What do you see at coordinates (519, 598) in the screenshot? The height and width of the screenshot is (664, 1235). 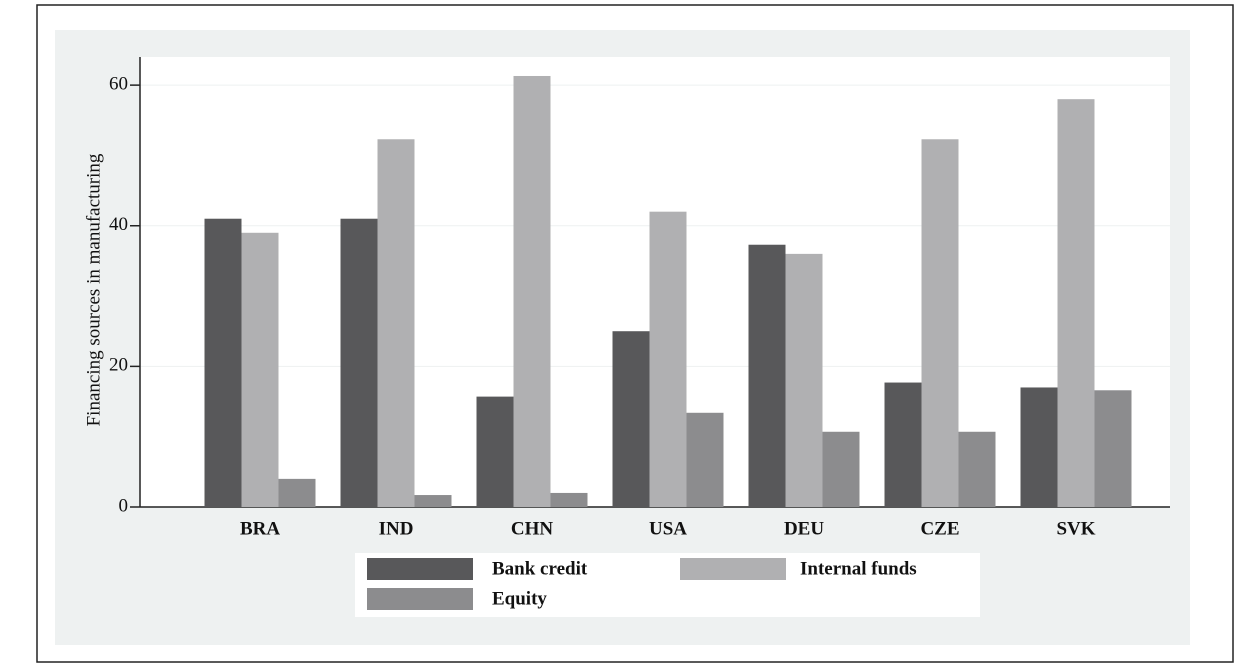 I see `legend-label: Equity` at bounding box center [519, 598].